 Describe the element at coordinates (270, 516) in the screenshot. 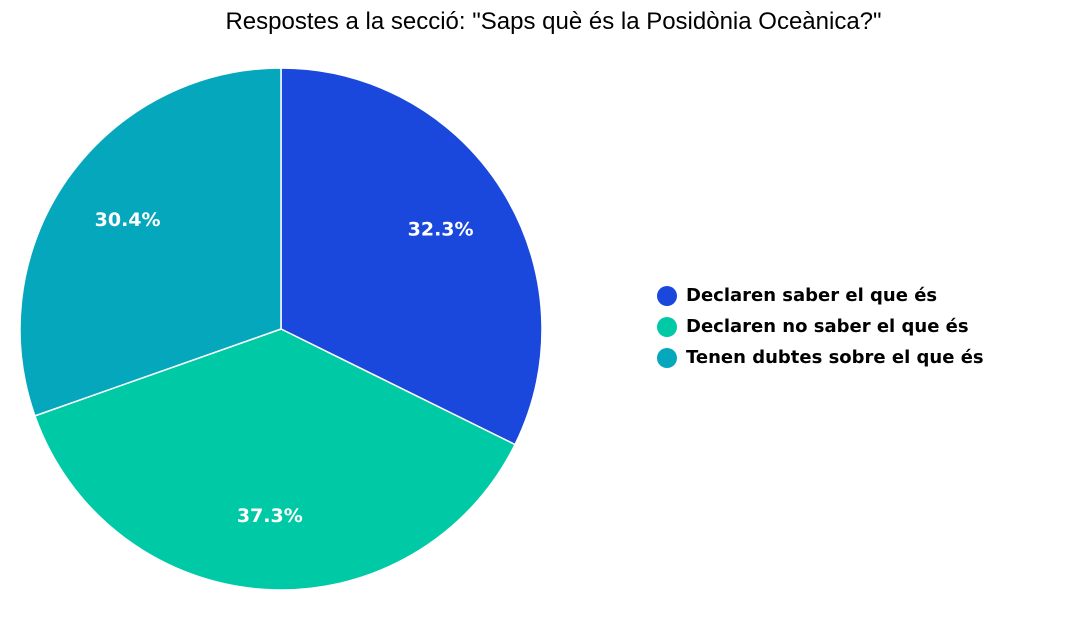

I see `slice-data-label: 37.3%` at that location.